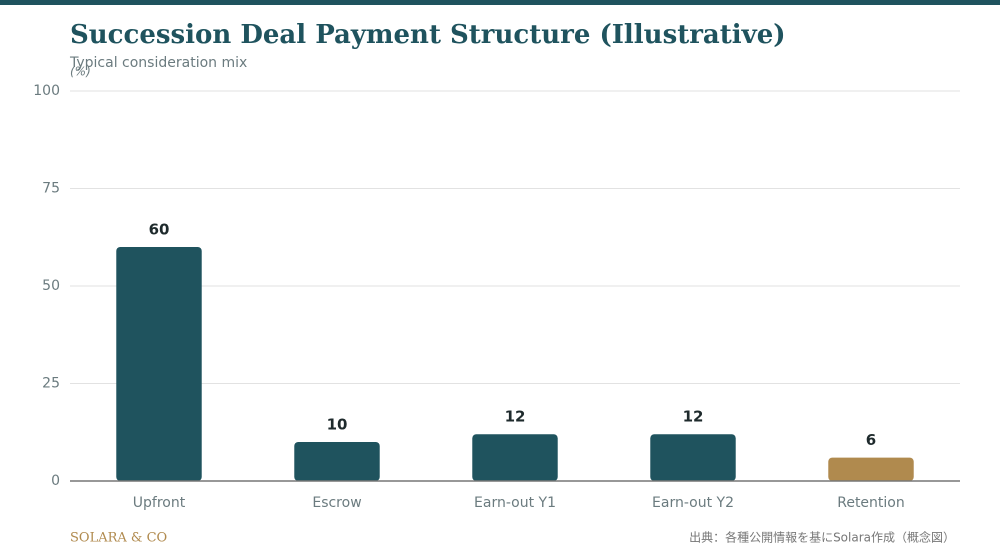  Describe the element at coordinates (51, 189) in the screenshot. I see `y-tick-label: 75` at that location.